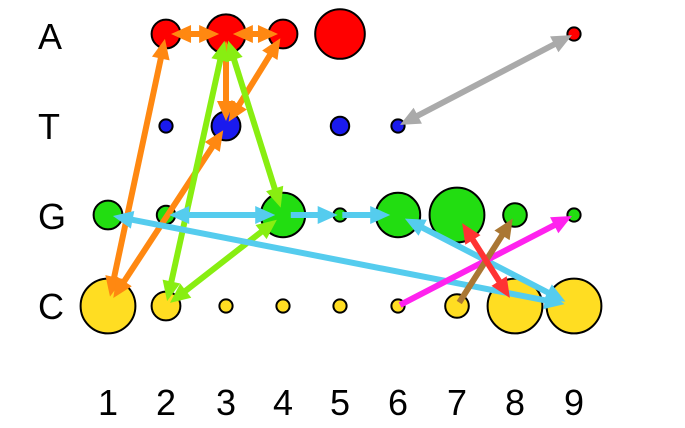 Image resolution: width=685 pixels, height=428 pixels. What do you see at coordinates (574, 402) in the screenshot?
I see `col-label-9: 9` at bounding box center [574, 402].